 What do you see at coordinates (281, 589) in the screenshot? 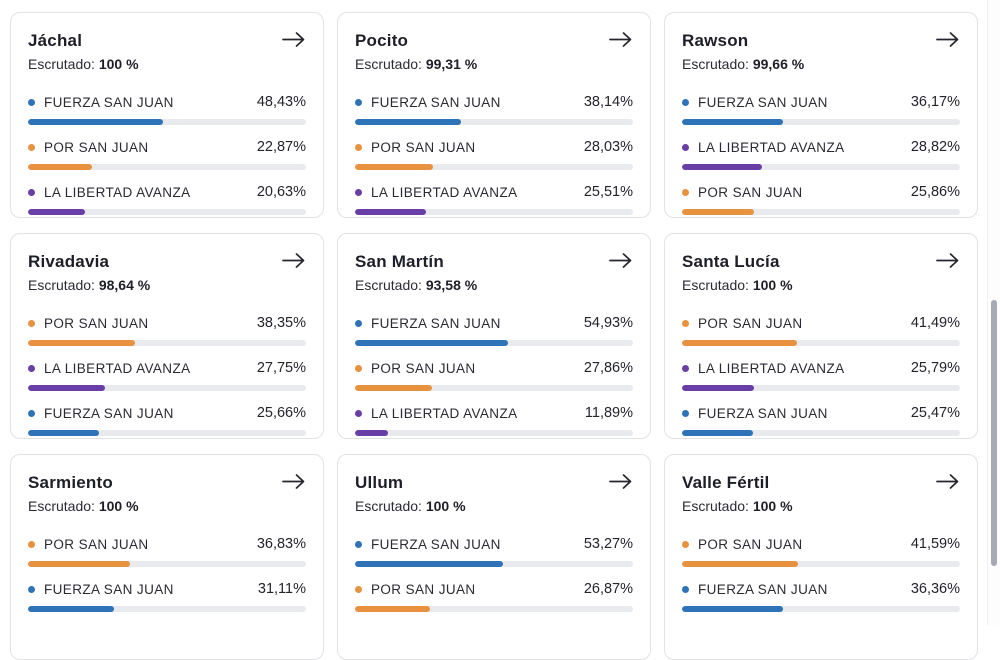
I see `party-percentage: 31,11%` at bounding box center [281, 589].